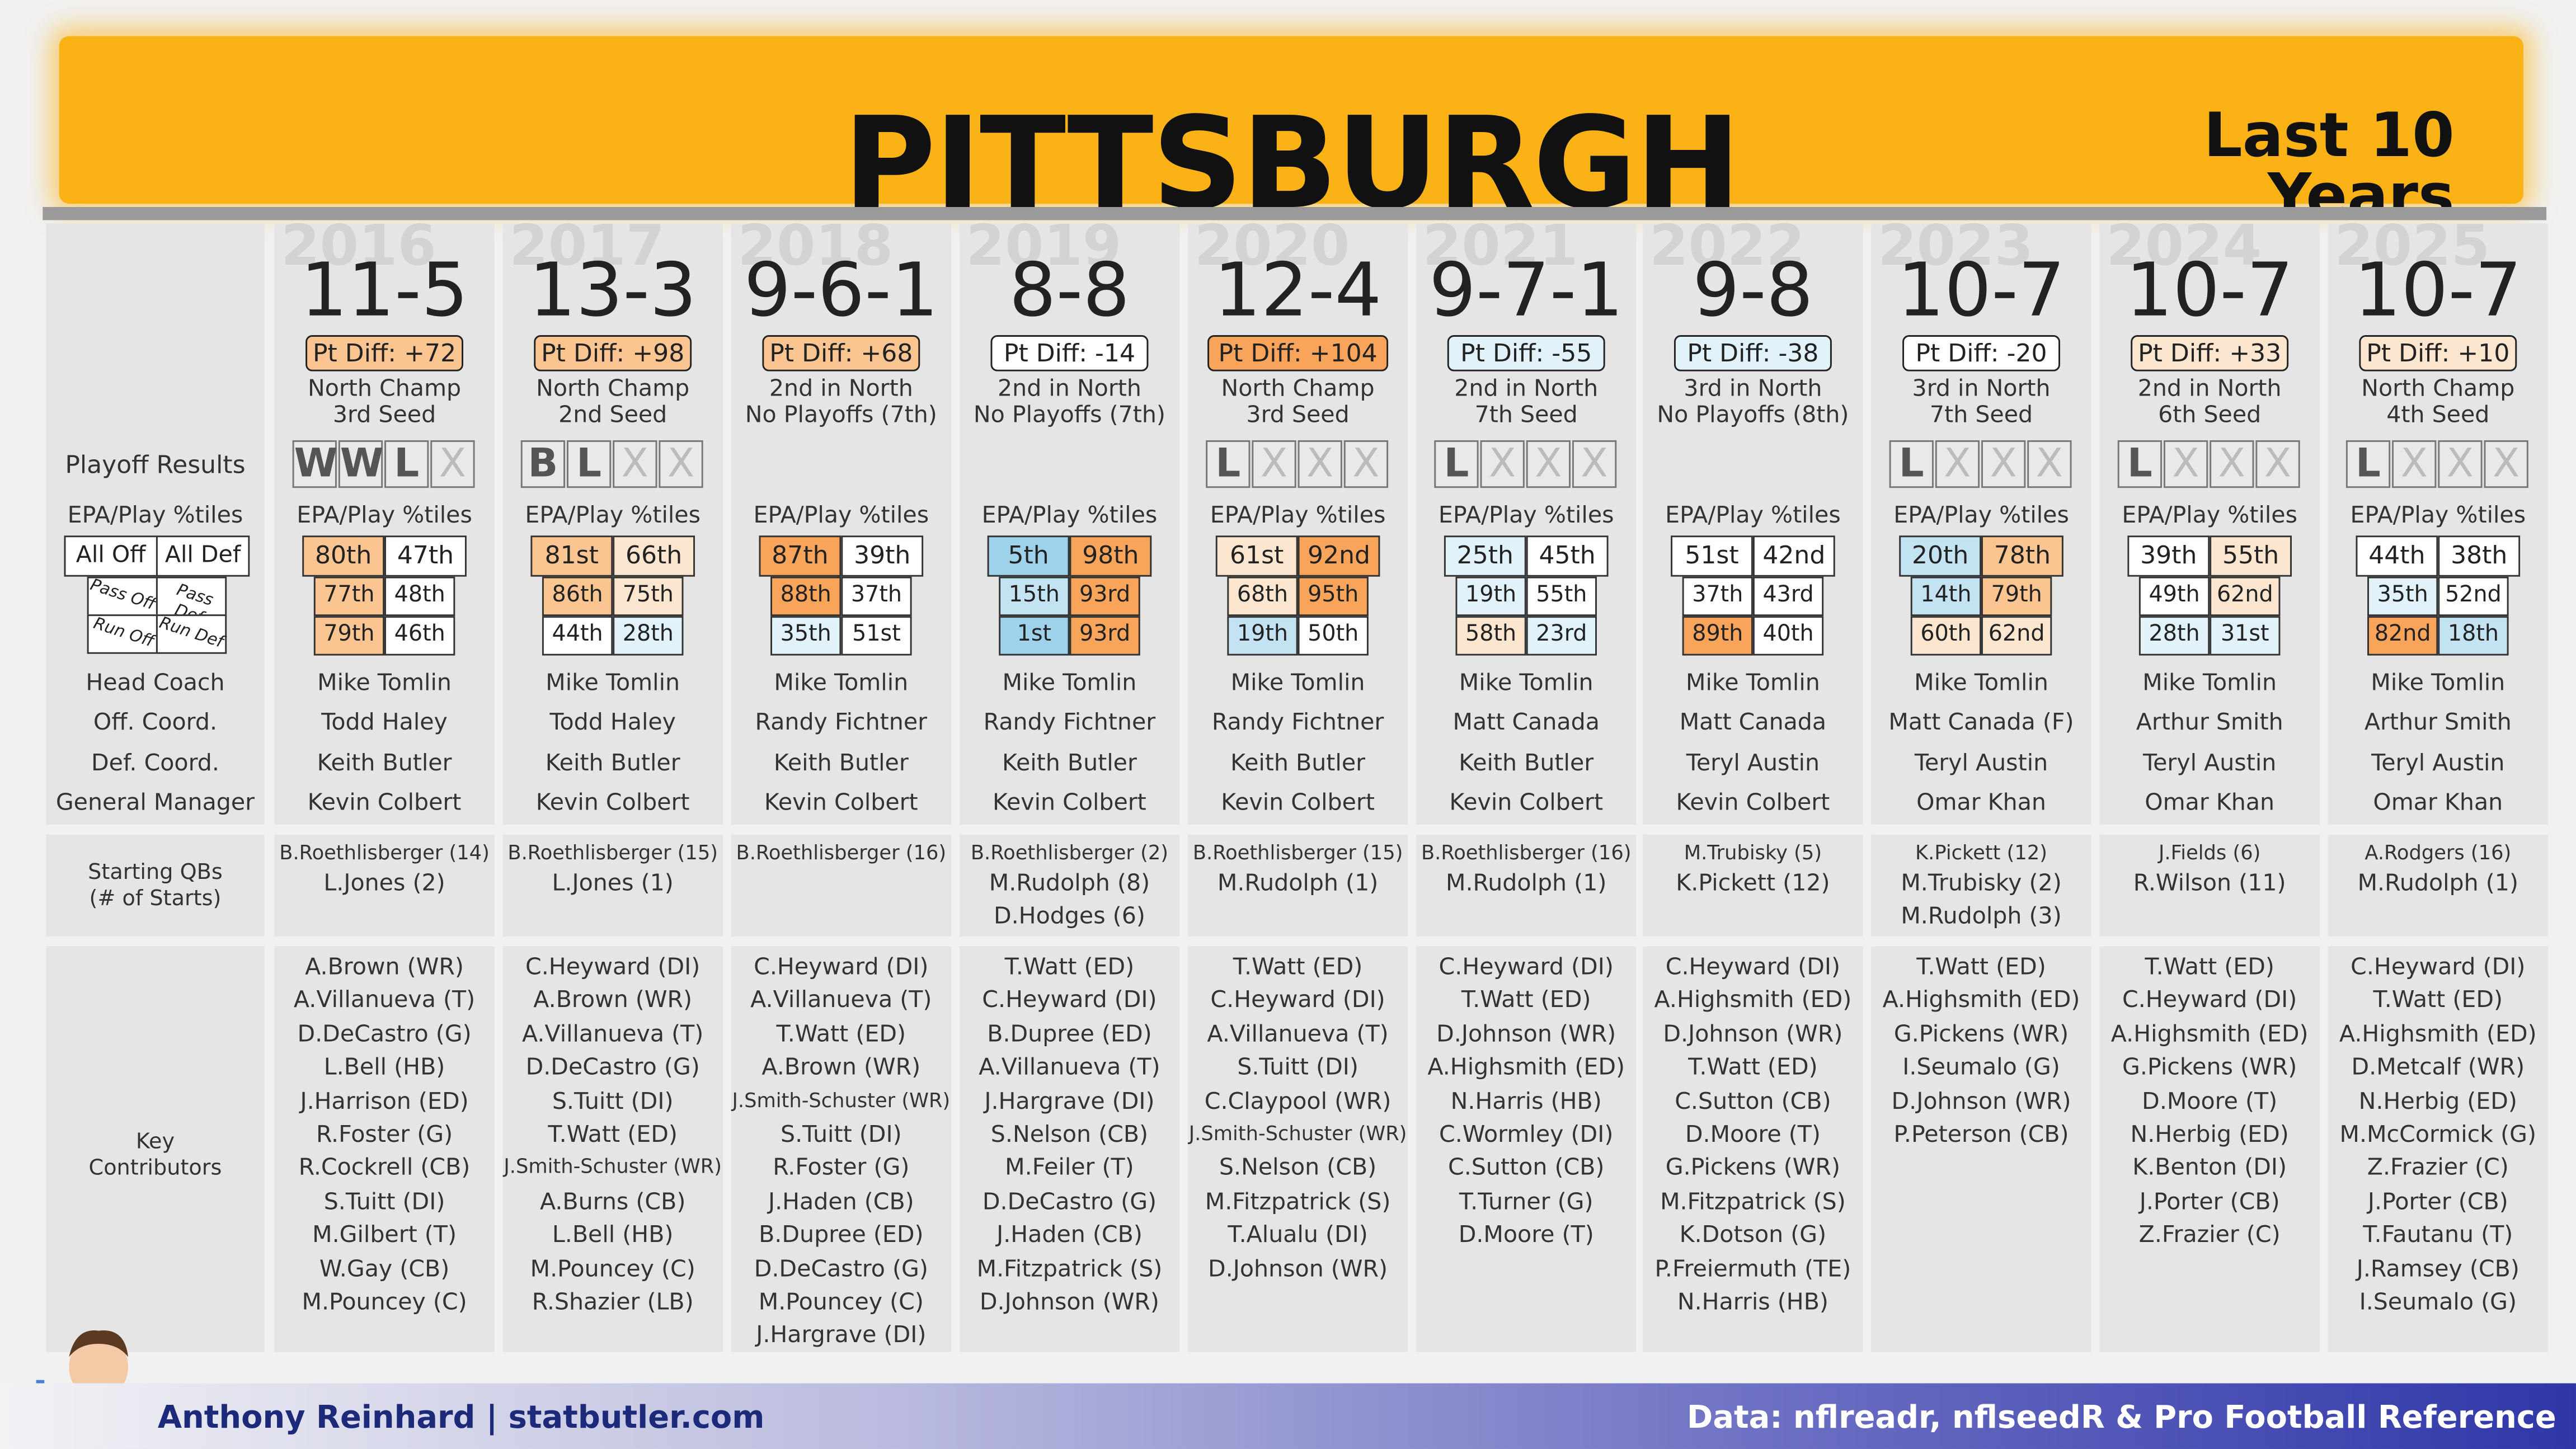 The height and width of the screenshot is (1449, 2576). Describe the element at coordinates (384, 1034) in the screenshot. I see `key-contributor: D.DeCastro (G)` at that location.